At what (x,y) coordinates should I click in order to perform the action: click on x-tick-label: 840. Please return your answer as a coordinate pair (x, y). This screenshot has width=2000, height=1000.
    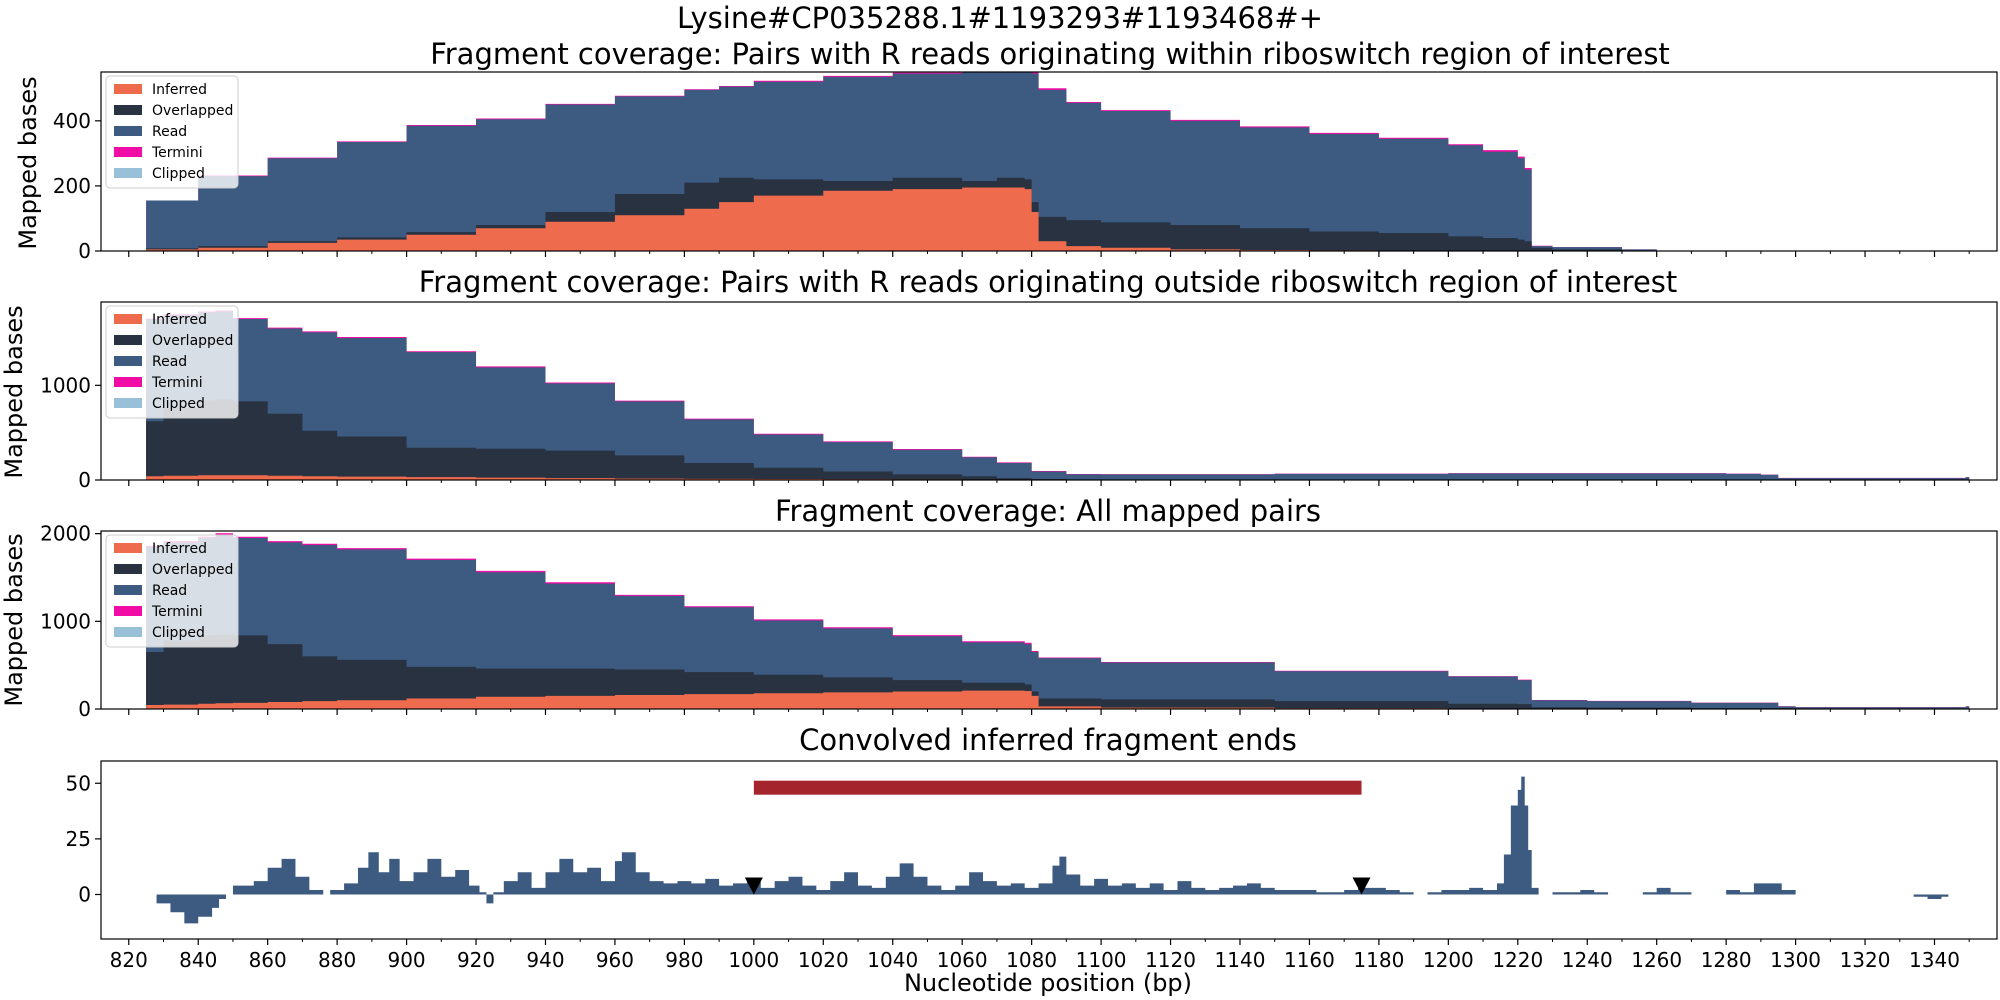
    Looking at the image, I should click on (198, 960).